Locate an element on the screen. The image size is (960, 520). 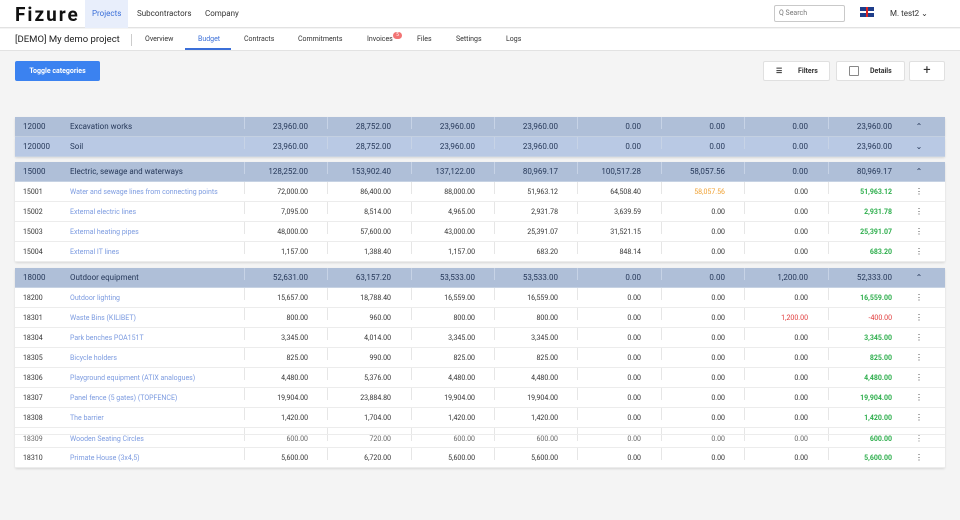
tab-budget: Budget is located at coordinates (209, 39).